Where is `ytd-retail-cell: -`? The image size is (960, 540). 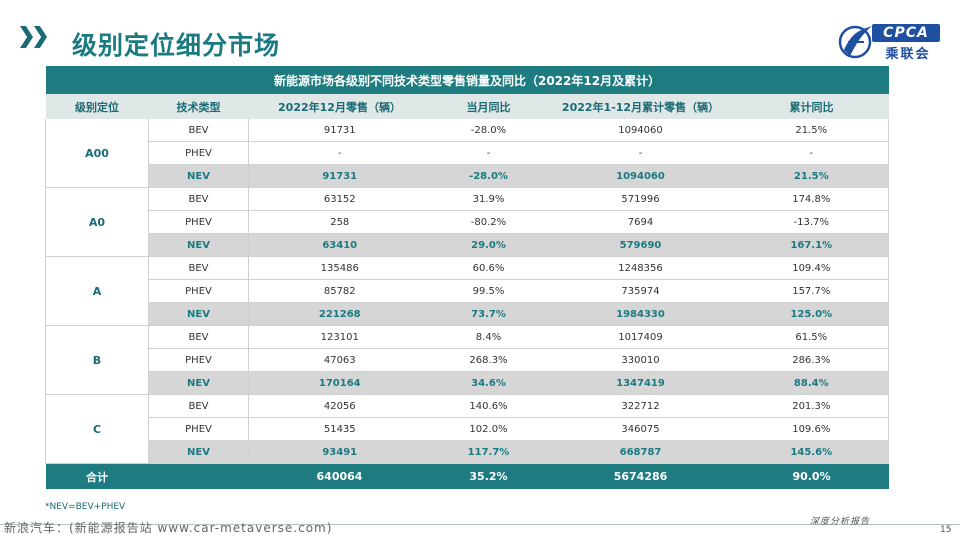 ytd-retail-cell: - is located at coordinates (640, 153).